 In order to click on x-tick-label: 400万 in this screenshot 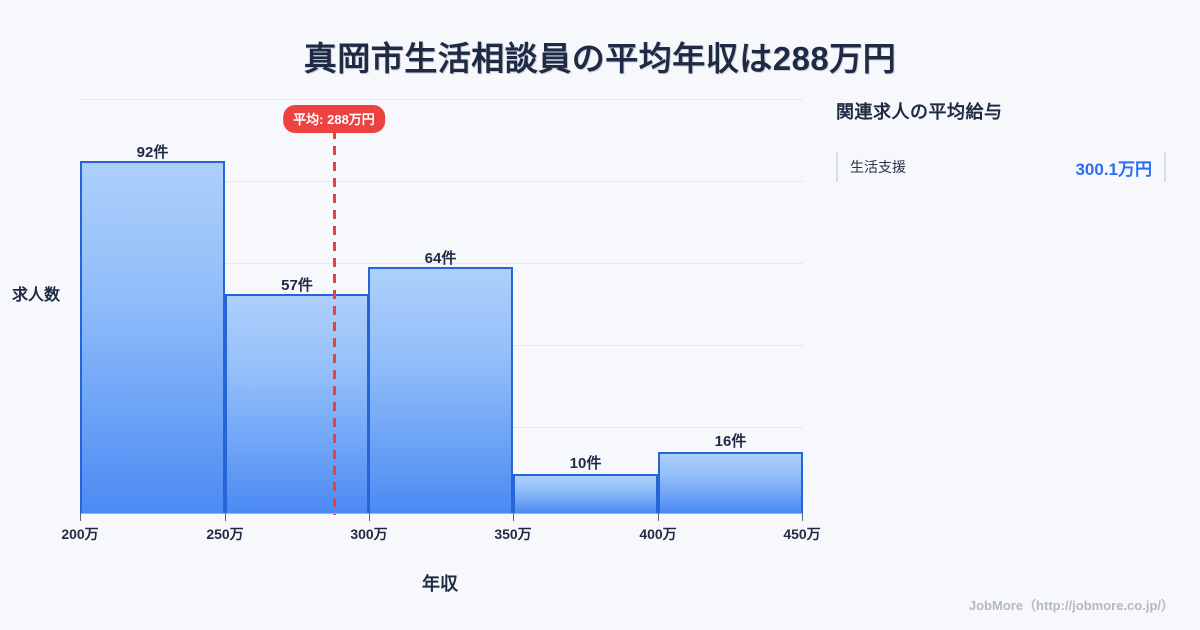, I will do `click(658, 534)`.